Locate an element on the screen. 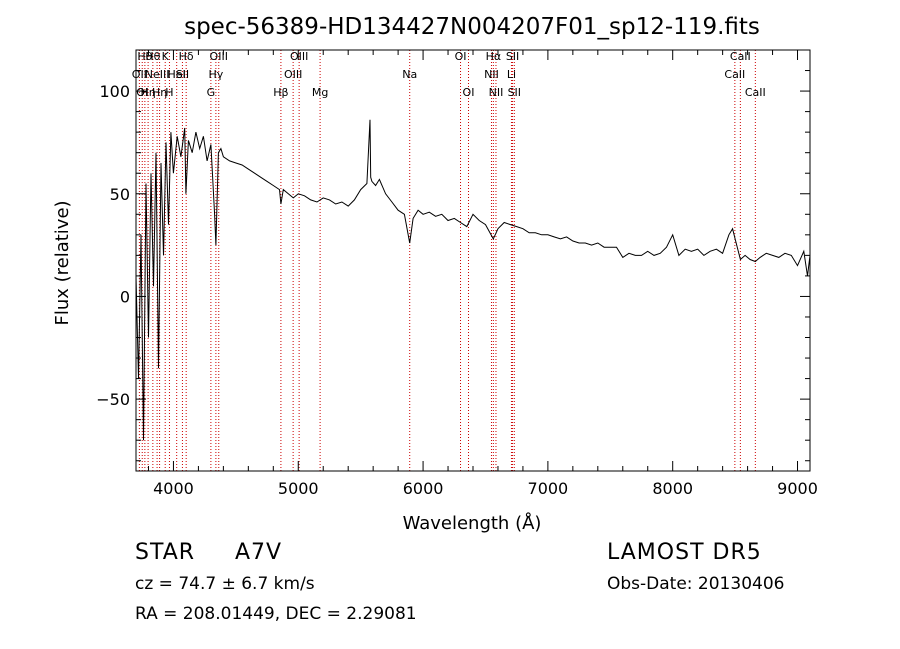  spectral-line-label: Na is located at coordinates (409, 74).